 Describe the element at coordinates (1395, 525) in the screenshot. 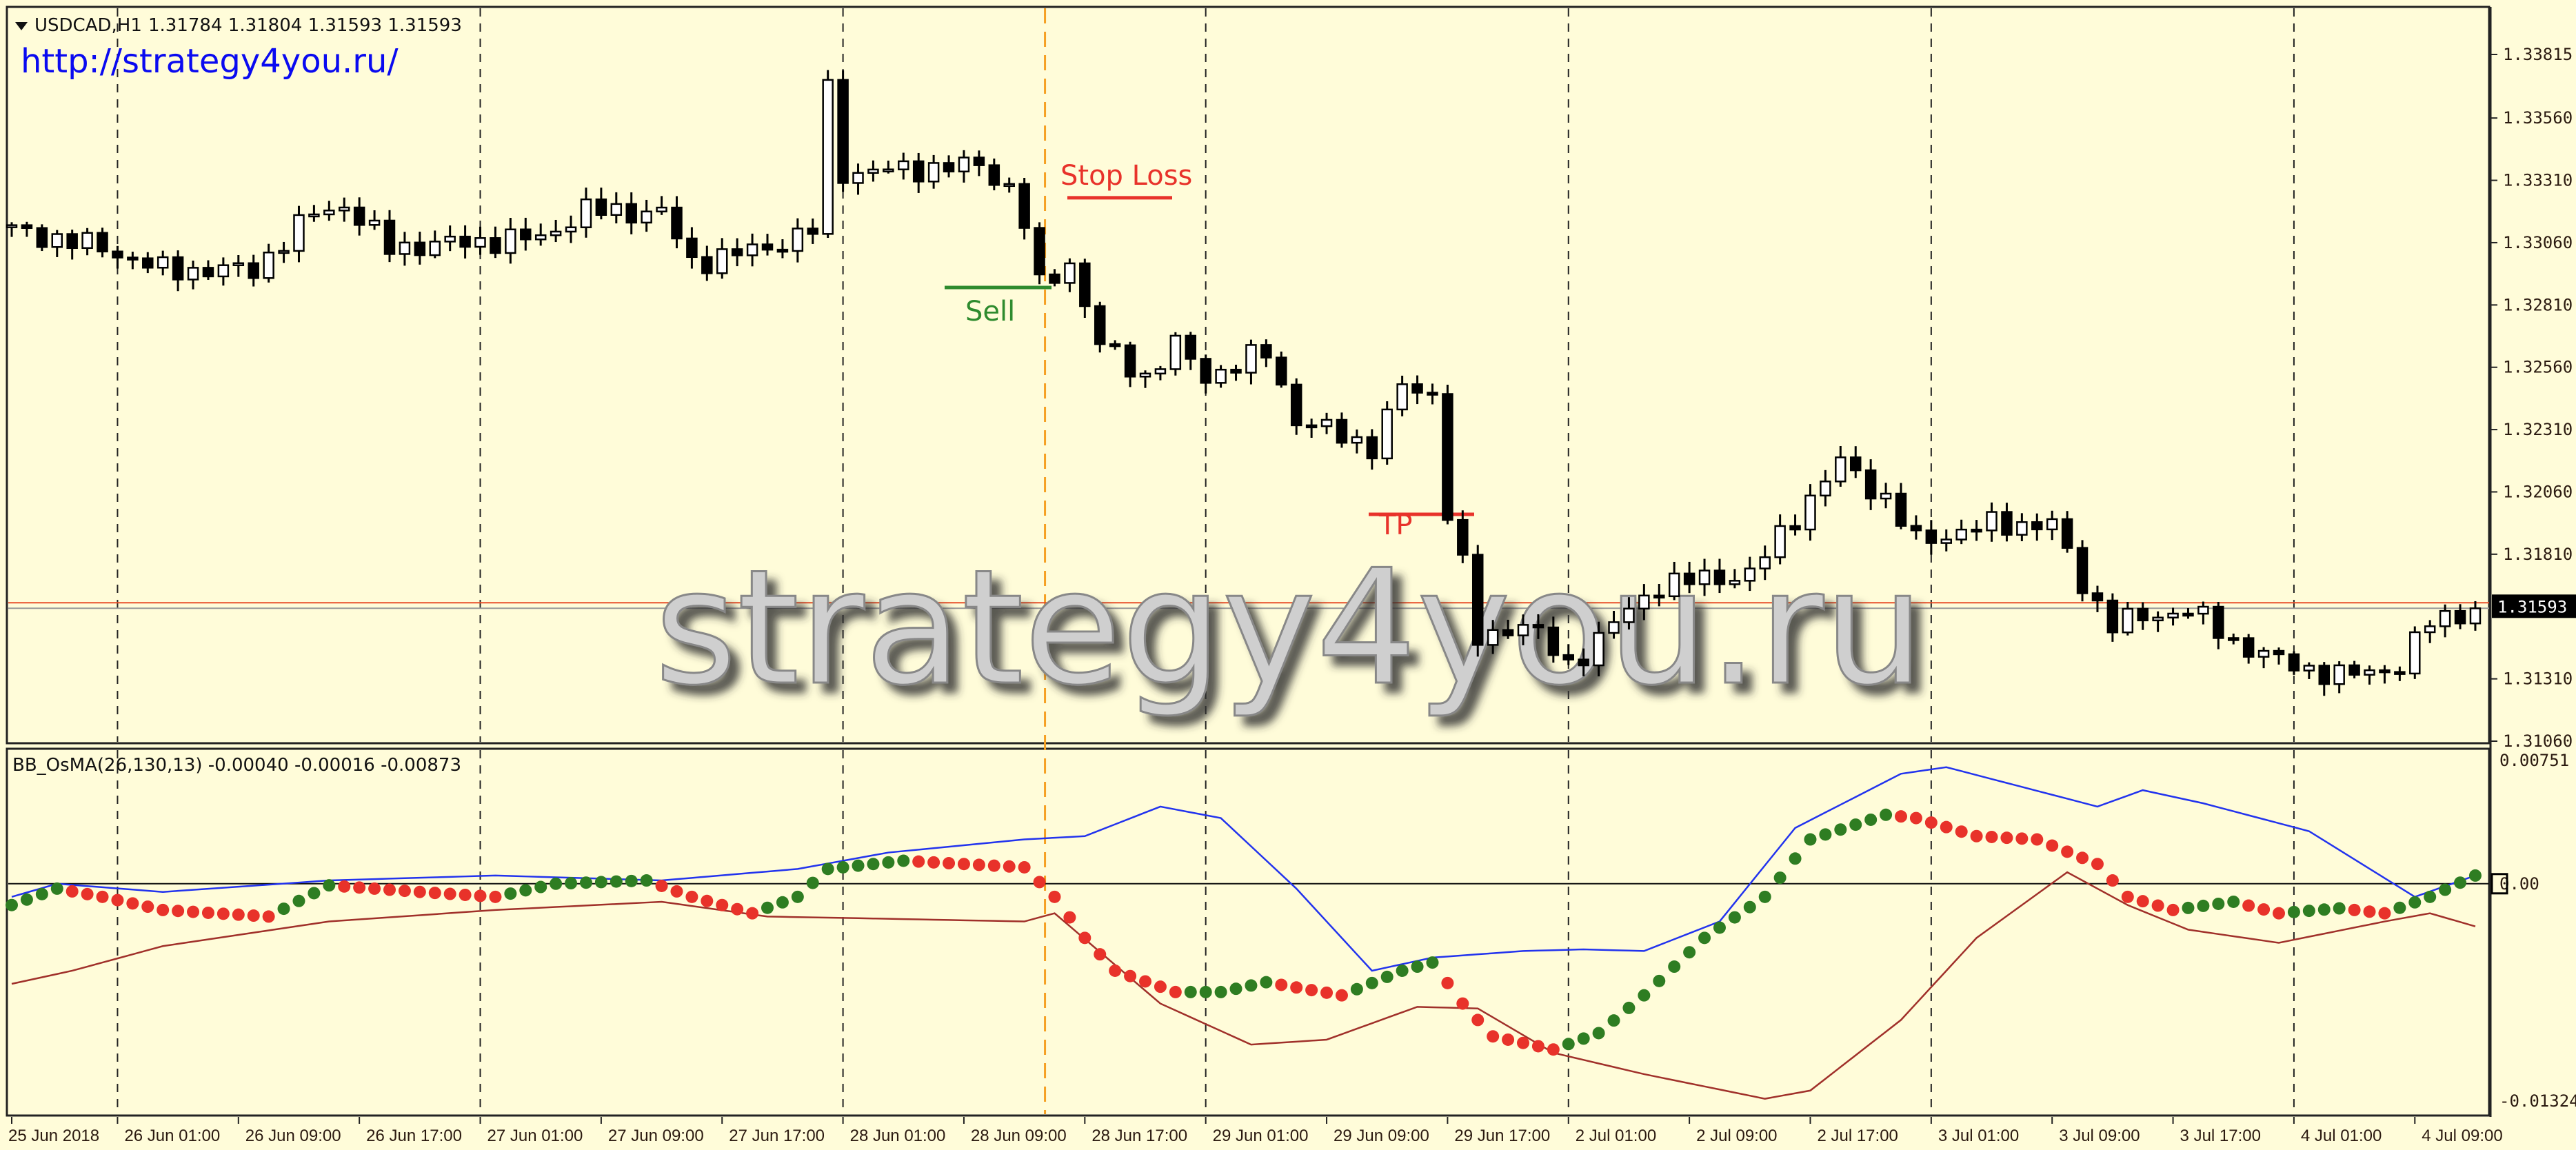

I see `tp-label: TP` at that location.